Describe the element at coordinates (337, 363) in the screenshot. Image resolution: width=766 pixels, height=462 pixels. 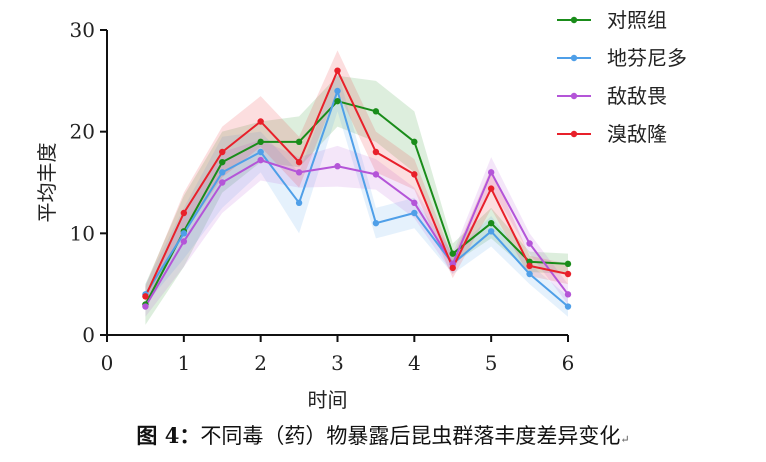
I see `x-tick-label: 3` at that location.